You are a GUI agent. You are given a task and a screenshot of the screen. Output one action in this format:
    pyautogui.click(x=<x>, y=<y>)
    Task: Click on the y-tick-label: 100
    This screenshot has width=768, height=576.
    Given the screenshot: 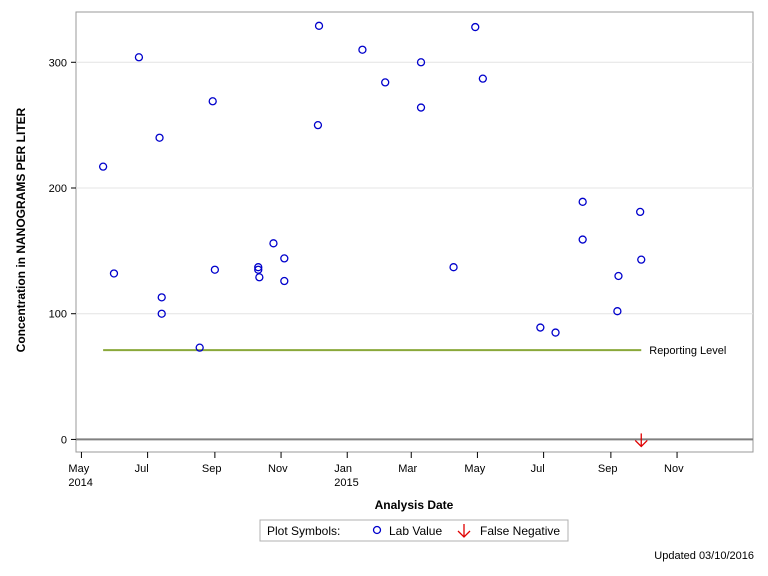 What is the action you would take?
    pyautogui.click(x=58, y=315)
    